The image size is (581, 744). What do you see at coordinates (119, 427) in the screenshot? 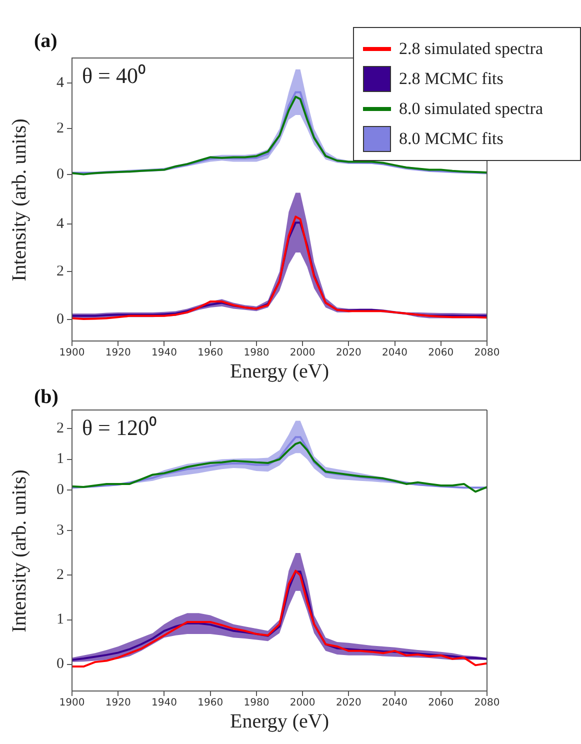
I see `annotation: θ = 120⁰` at bounding box center [119, 427].